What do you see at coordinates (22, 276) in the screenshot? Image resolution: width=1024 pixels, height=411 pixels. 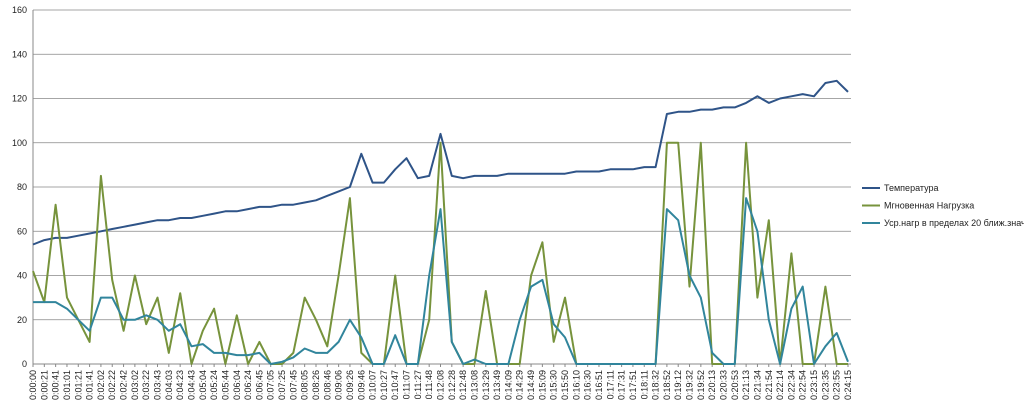 I see `y-tick-label: 40` at bounding box center [22, 276].